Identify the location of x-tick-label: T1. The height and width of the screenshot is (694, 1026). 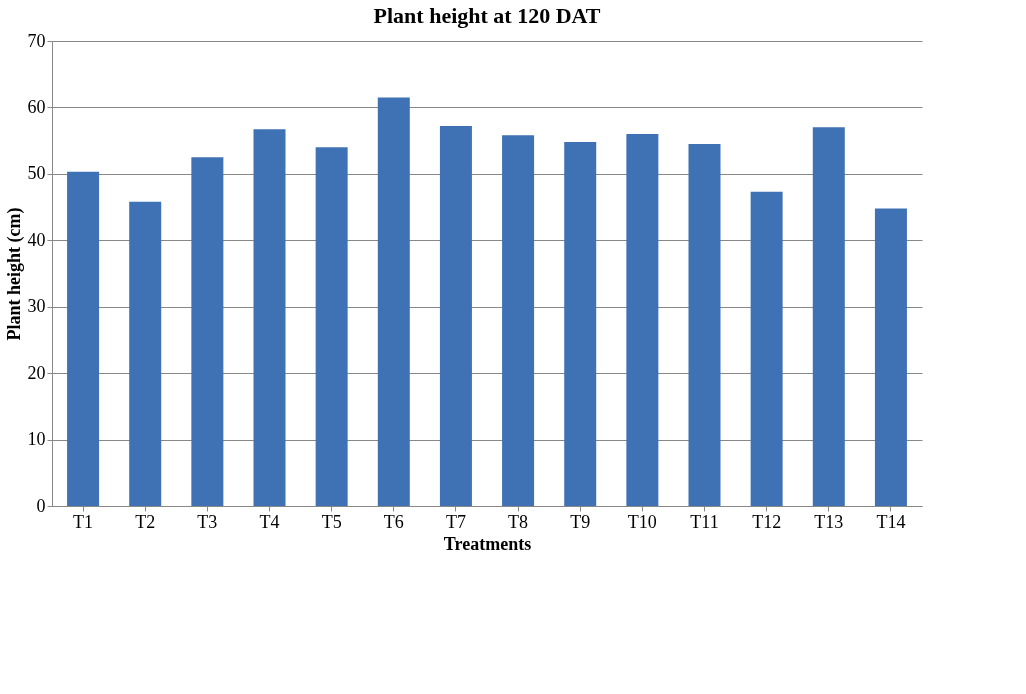
(83, 521).